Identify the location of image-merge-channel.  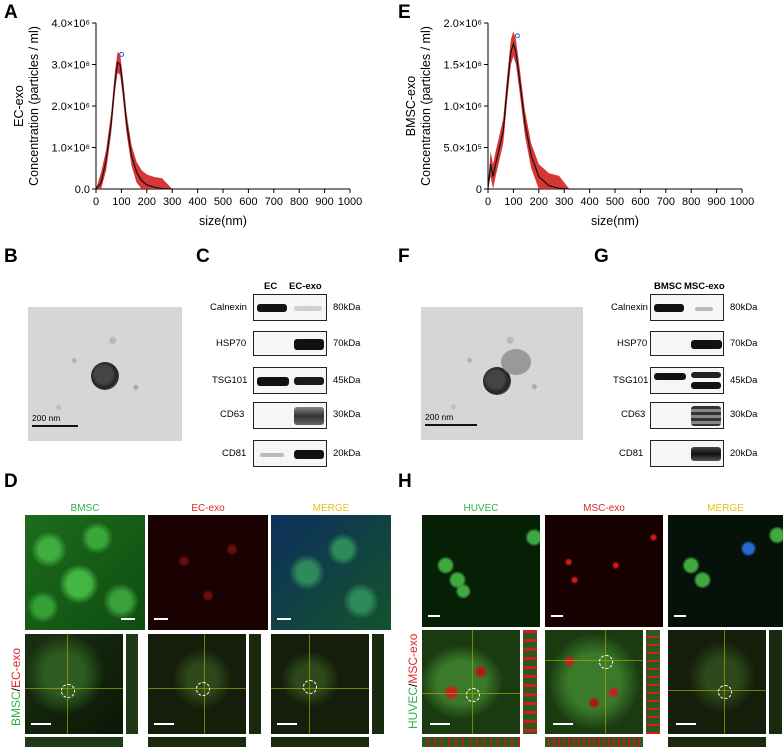
(725, 571).